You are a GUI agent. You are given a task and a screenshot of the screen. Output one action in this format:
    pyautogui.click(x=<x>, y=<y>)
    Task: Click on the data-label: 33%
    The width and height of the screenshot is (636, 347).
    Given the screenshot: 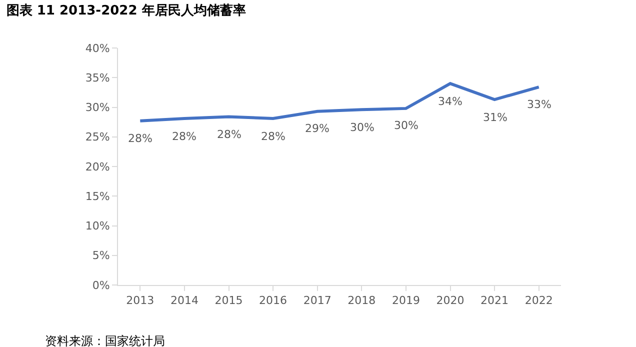 What is the action you would take?
    pyautogui.click(x=539, y=104)
    